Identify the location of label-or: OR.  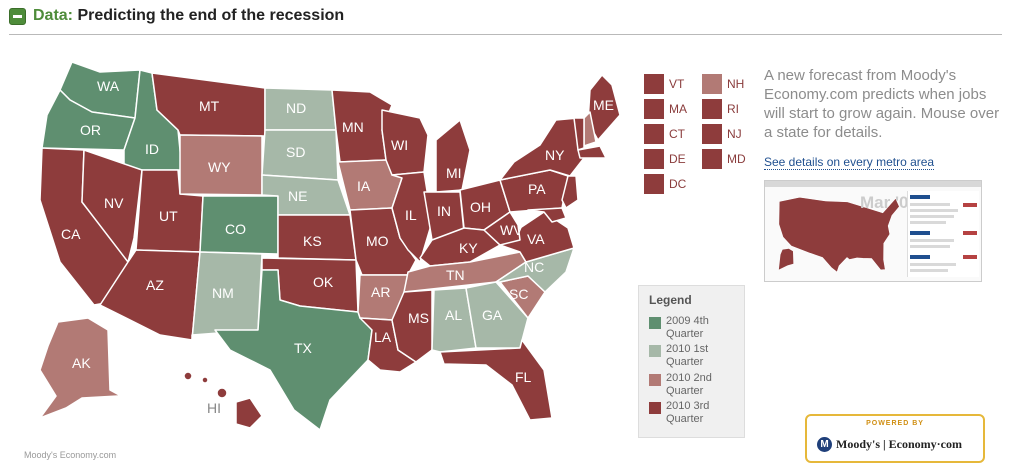
(90, 130).